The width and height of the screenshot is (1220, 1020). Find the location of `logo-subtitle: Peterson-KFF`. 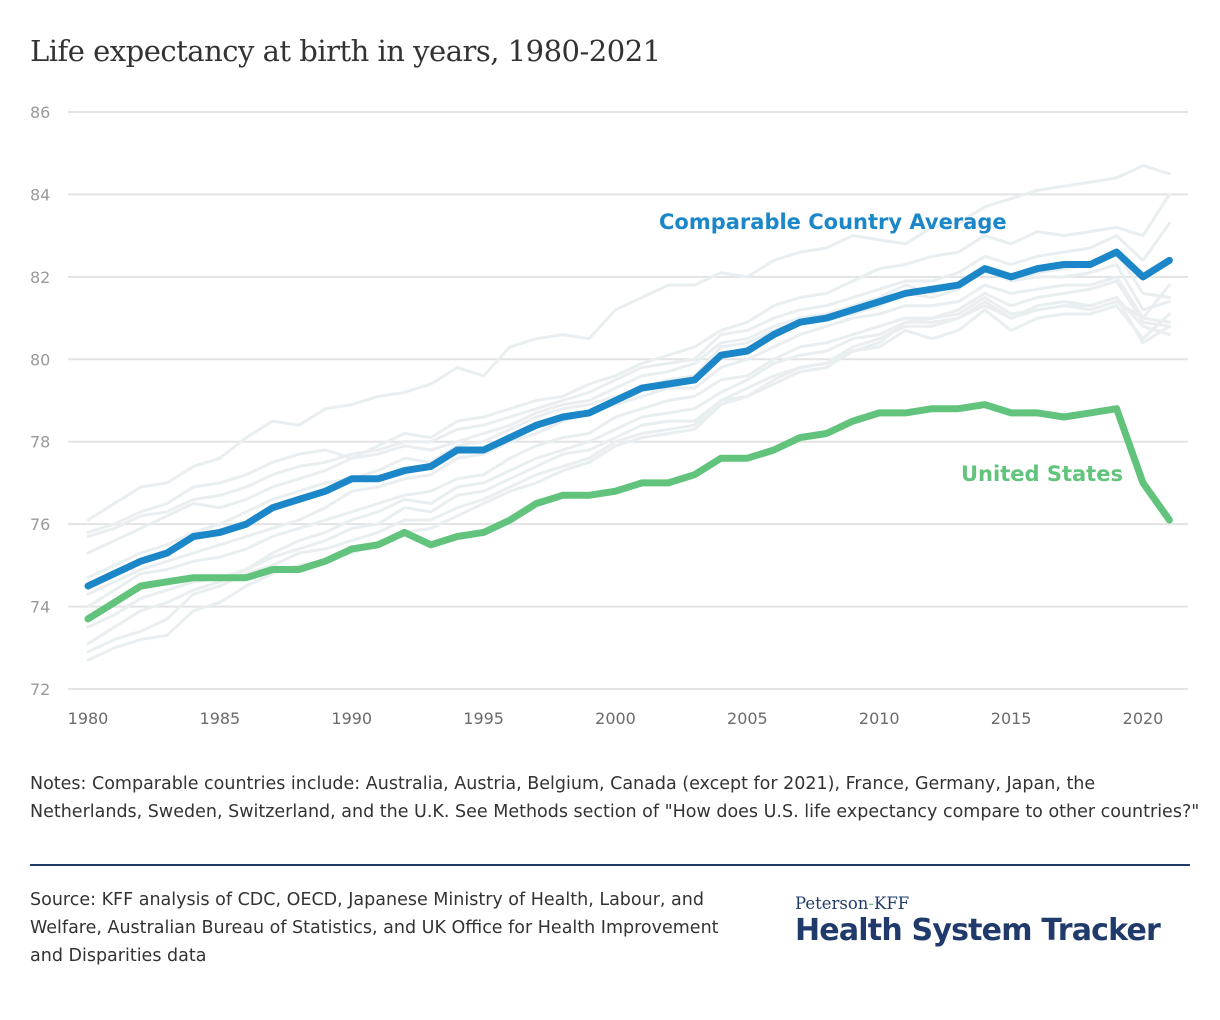

logo-subtitle: Peterson-KFF is located at coordinates (977, 903).